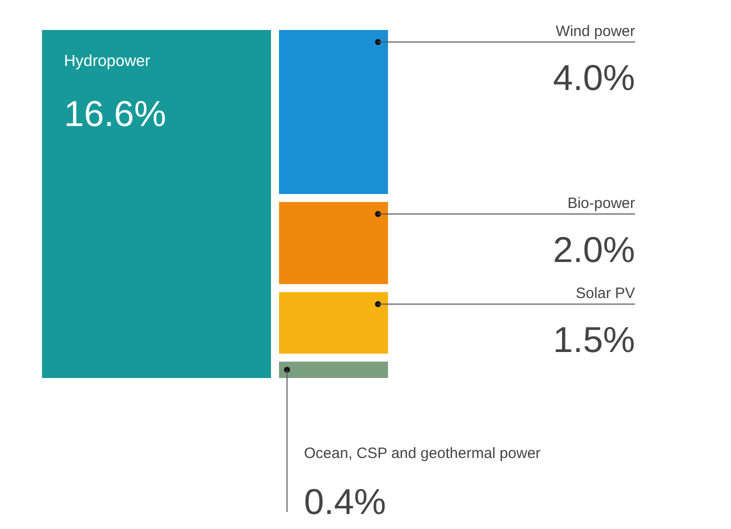  Describe the element at coordinates (115, 113) in the screenshot. I see `data-label: 16.6%` at that location.